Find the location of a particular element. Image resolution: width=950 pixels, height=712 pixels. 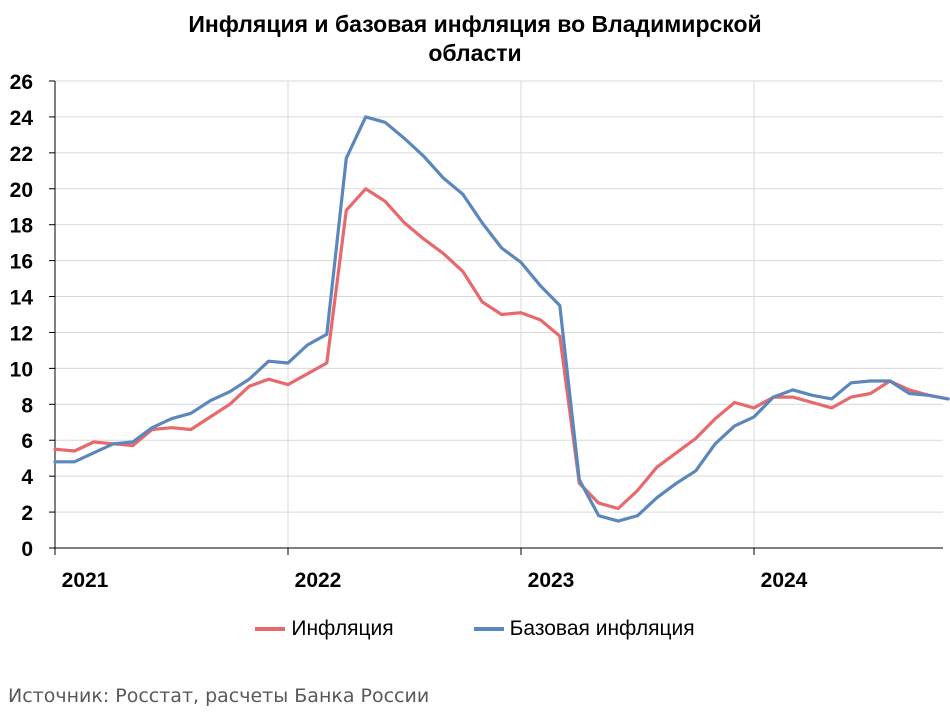

y-tick-label: 12 is located at coordinates (21, 333).